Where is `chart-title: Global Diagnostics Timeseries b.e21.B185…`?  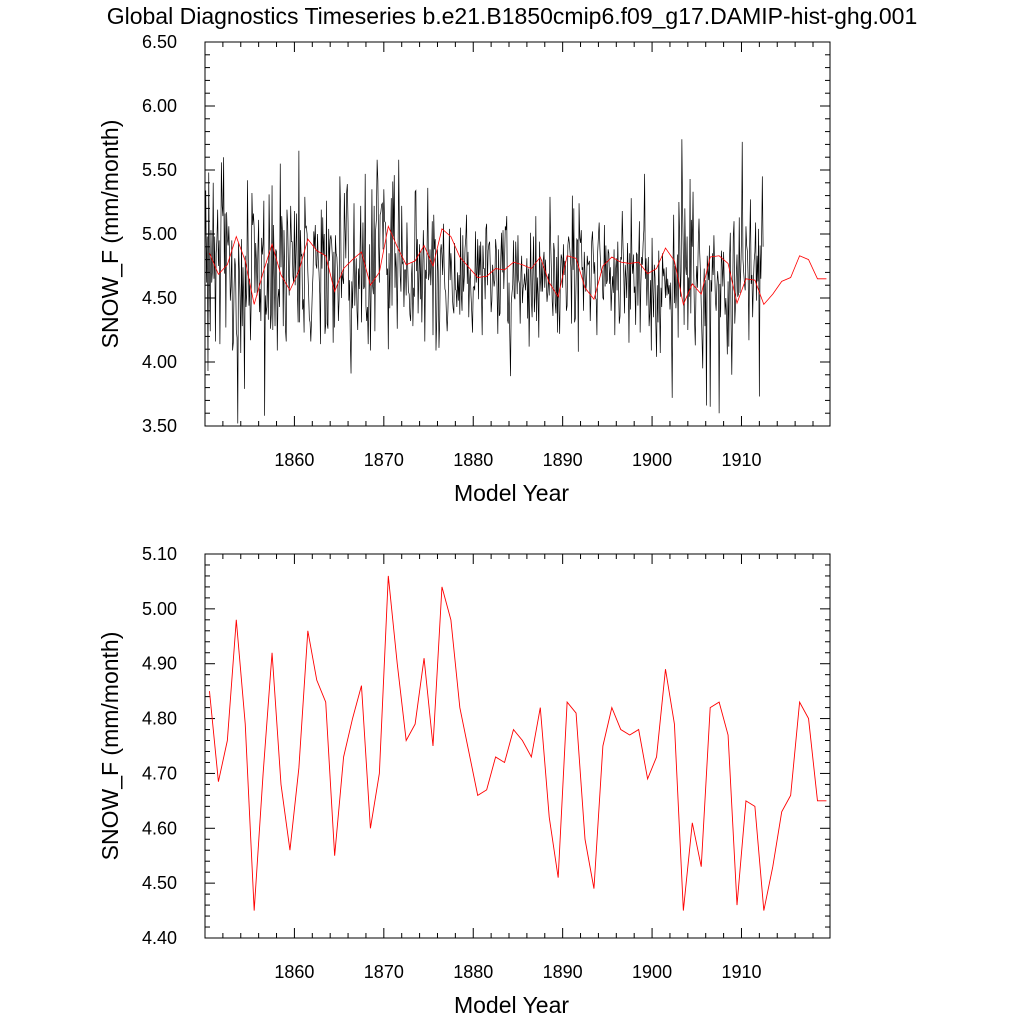 chart-title: Global Diagnostics Timeseries b.e21.B185… is located at coordinates (512, 16).